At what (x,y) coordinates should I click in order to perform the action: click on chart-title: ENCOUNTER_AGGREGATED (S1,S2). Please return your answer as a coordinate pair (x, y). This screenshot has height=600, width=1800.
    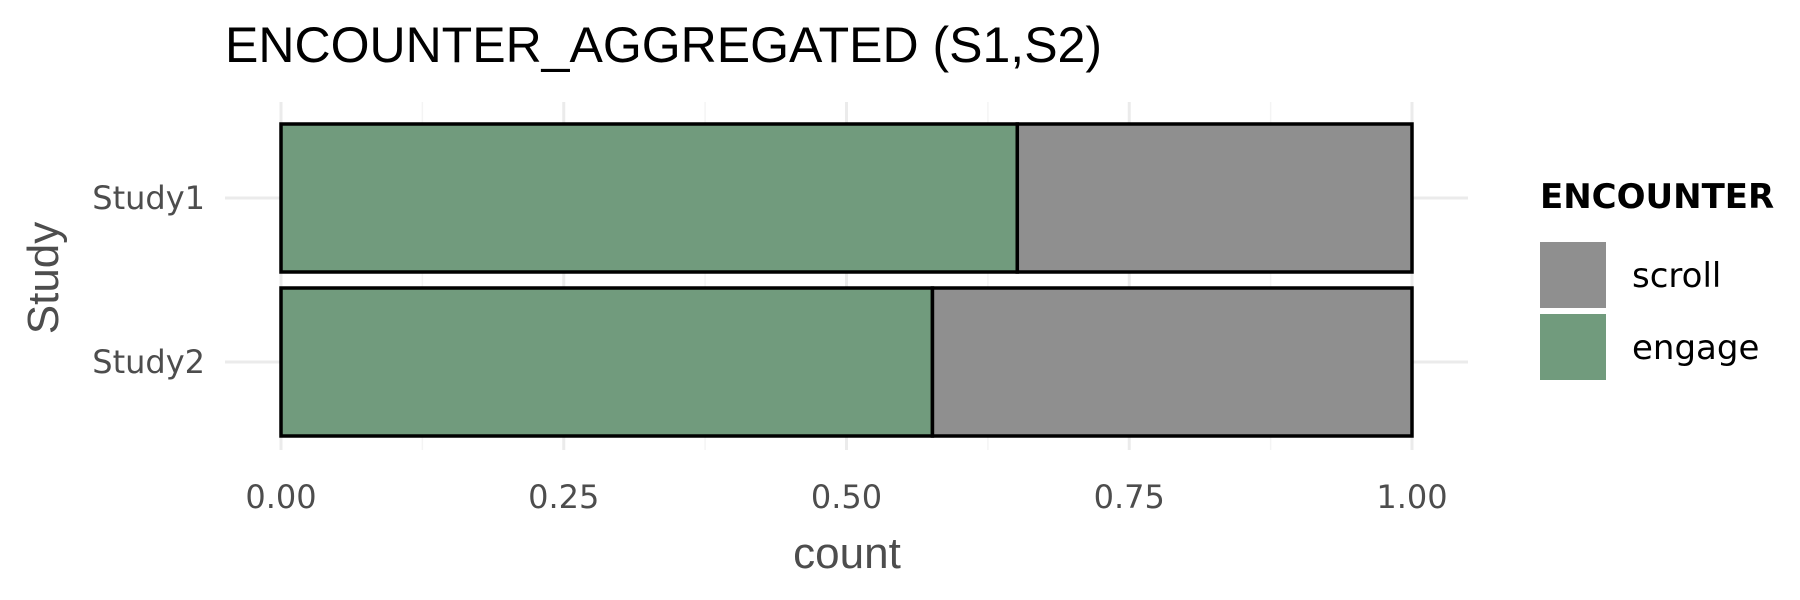
    Looking at the image, I should click on (663, 45).